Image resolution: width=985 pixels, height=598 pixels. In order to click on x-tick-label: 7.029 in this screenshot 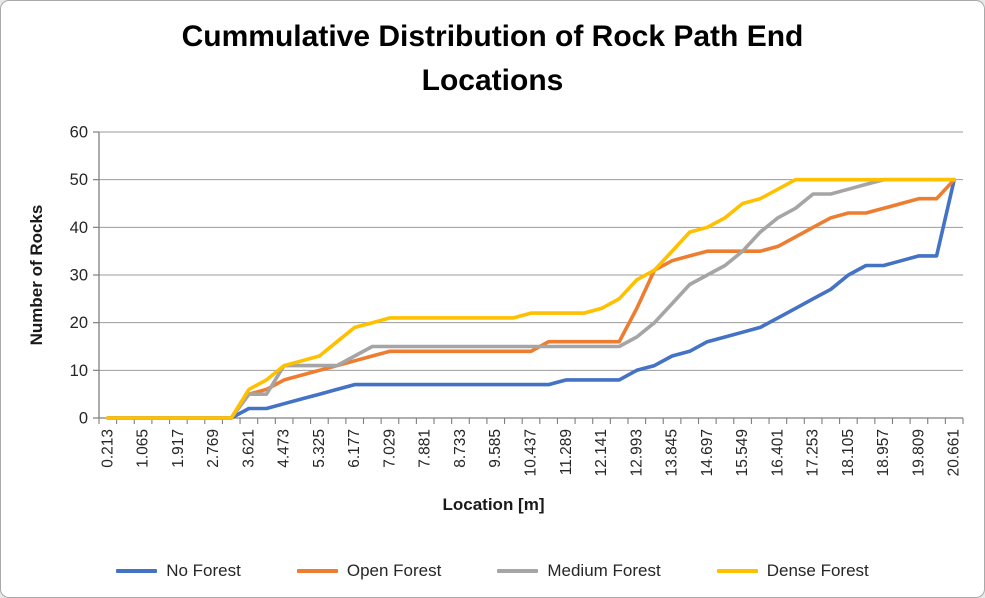, I will do `click(389, 448)`.